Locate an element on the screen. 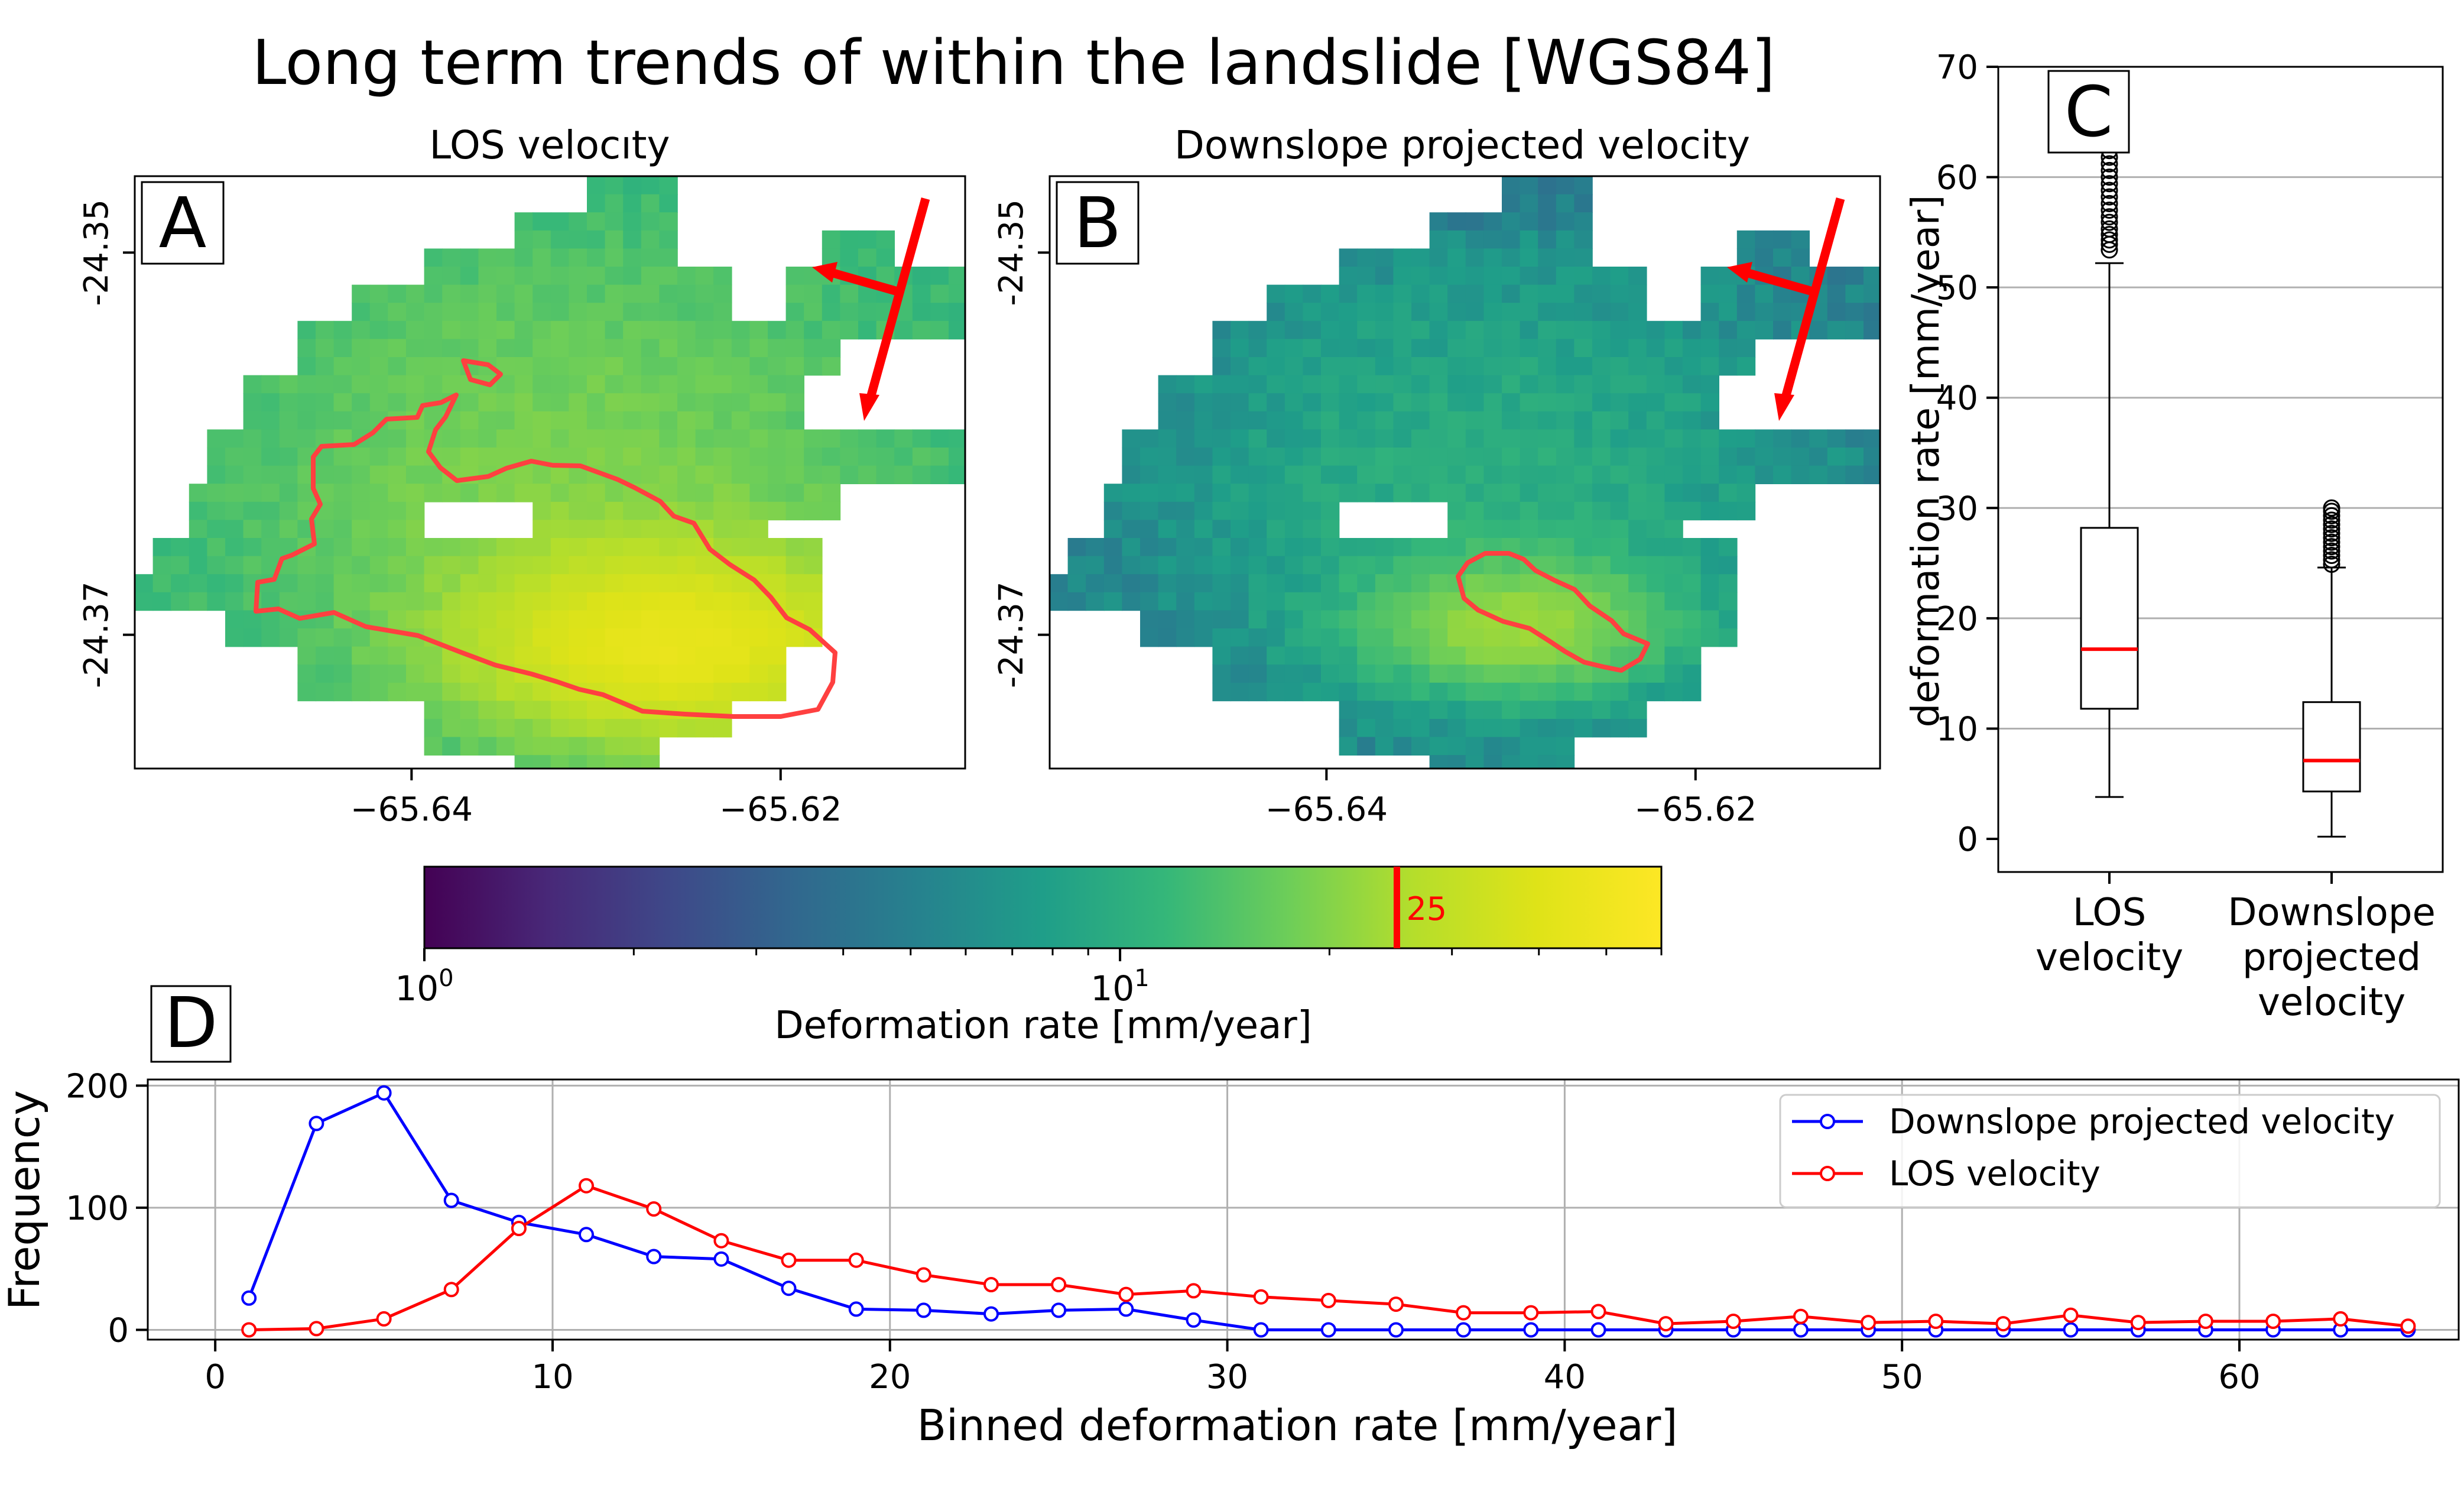 Image resolution: width=2464 pixels, height=1488 pixels. panel-c-x-tick-label: projected is located at coordinates (2331, 958).